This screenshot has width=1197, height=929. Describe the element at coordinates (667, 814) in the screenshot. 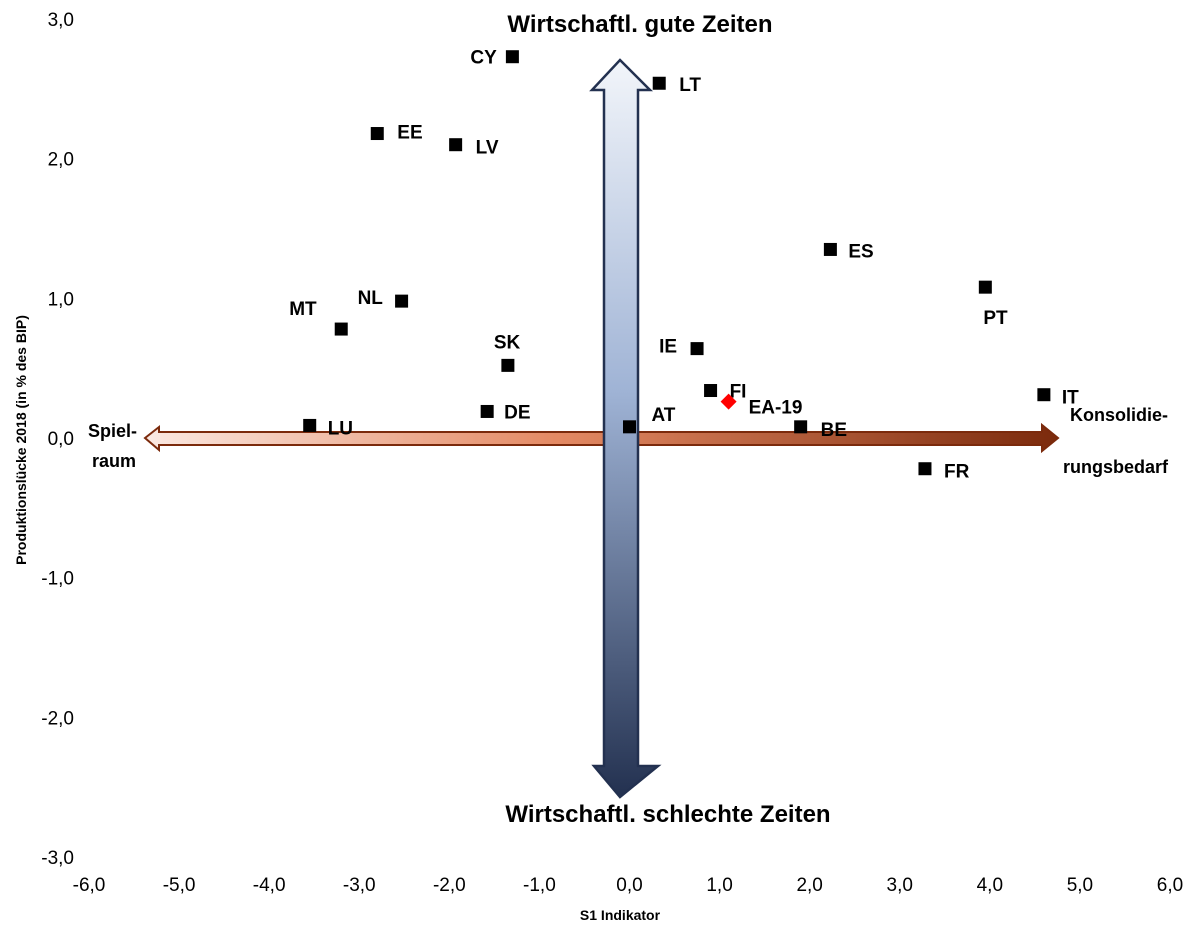

I see `annotation-bottom: Wirtschaftl. schlechte Zeiten` at that location.